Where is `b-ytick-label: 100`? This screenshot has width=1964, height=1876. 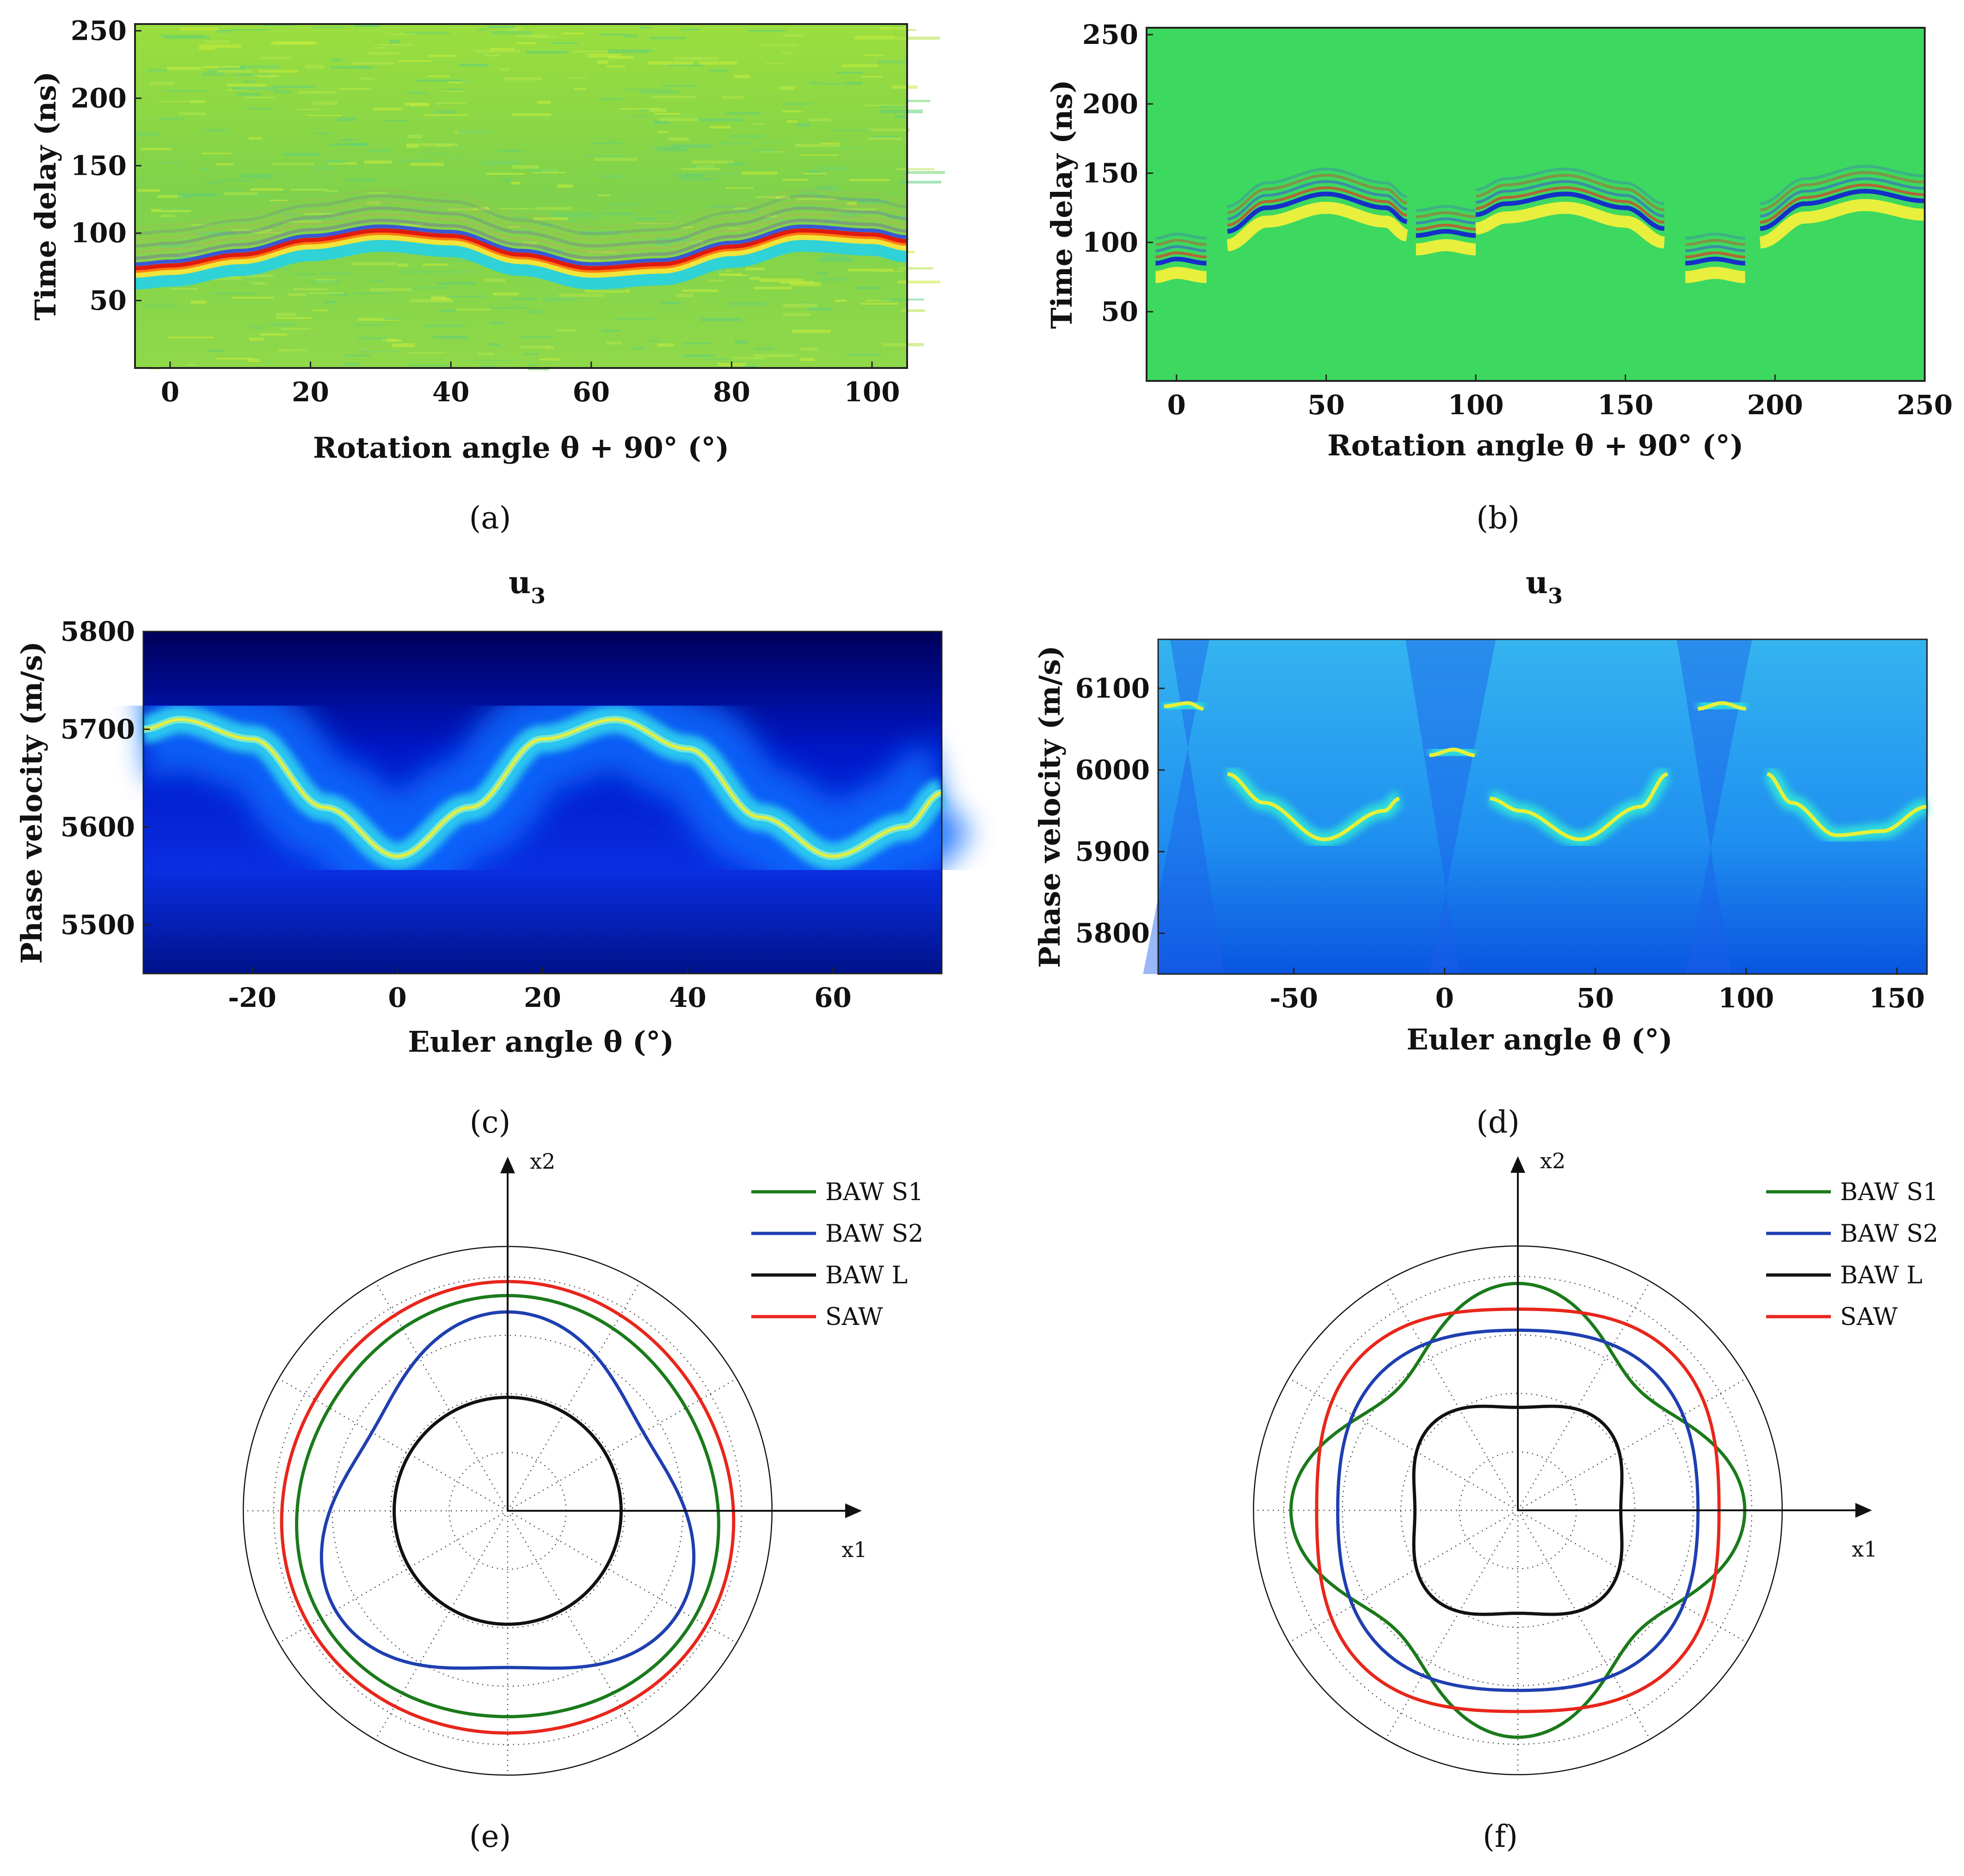
b-ytick-label: 100 is located at coordinates (1110, 243).